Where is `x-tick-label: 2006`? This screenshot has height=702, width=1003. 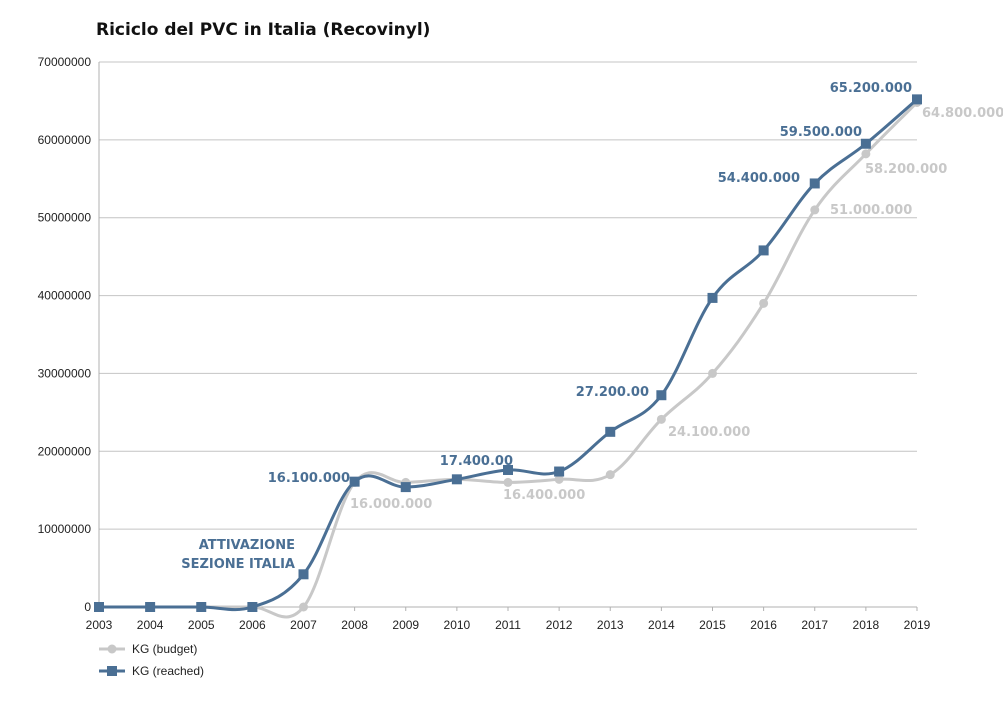
x-tick-label: 2006 is located at coordinates (252, 625).